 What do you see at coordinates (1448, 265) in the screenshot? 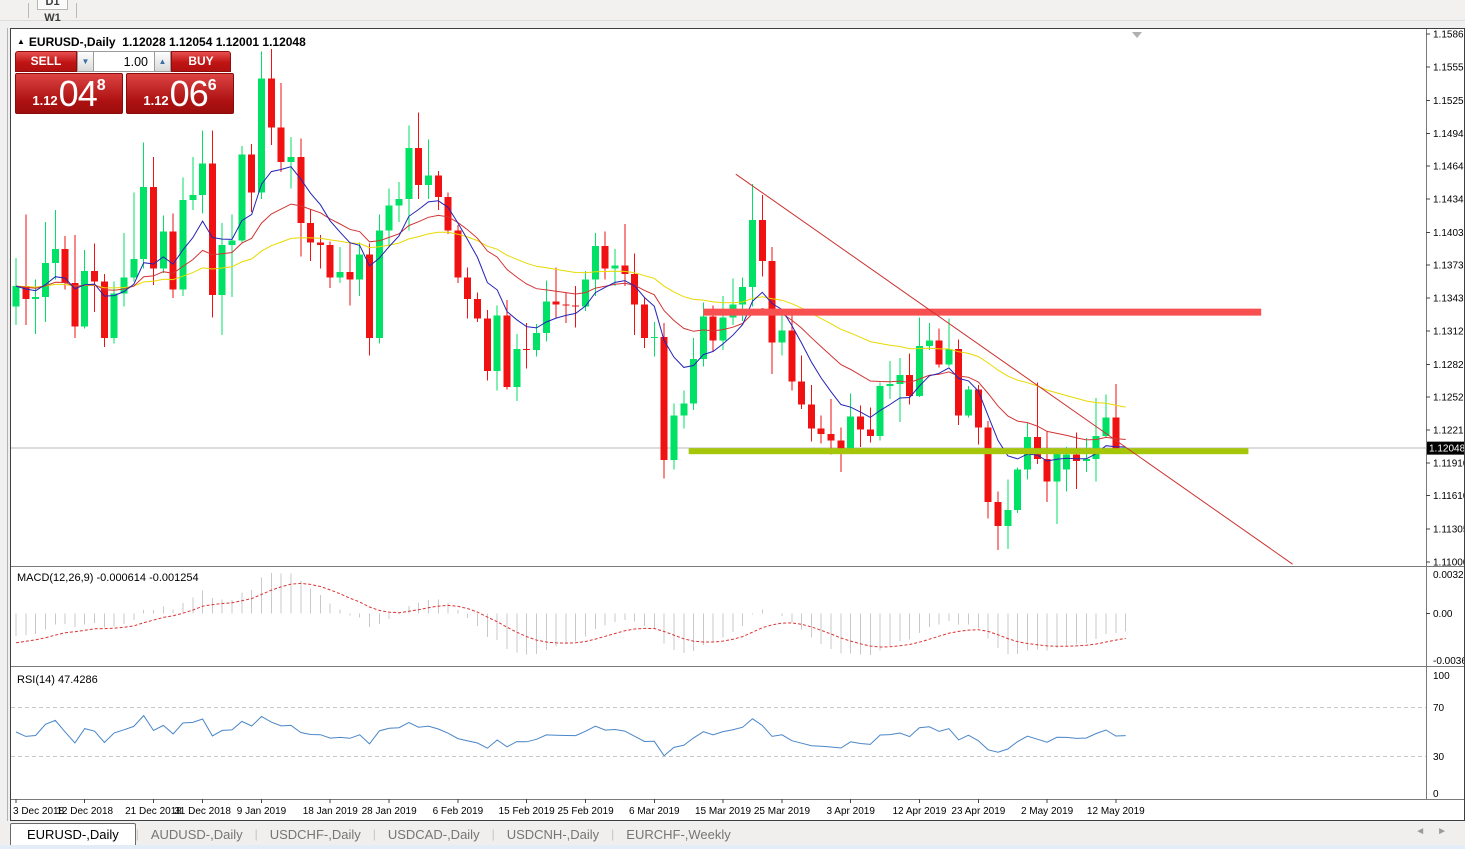
I see `price-axis-label: 1.13735` at bounding box center [1448, 265].